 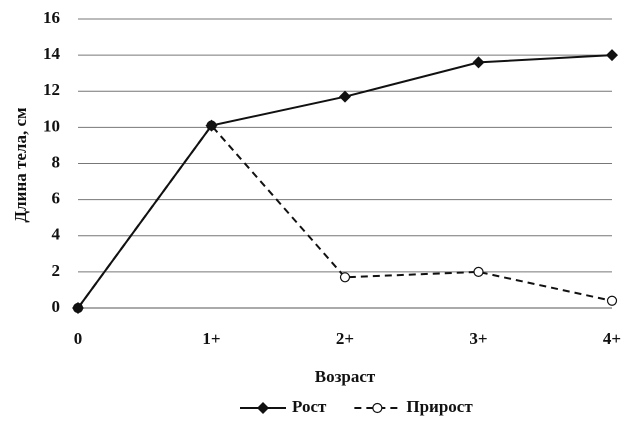 What do you see at coordinates (56, 306) in the screenshot?
I see `y-tick-label: 0` at bounding box center [56, 306].